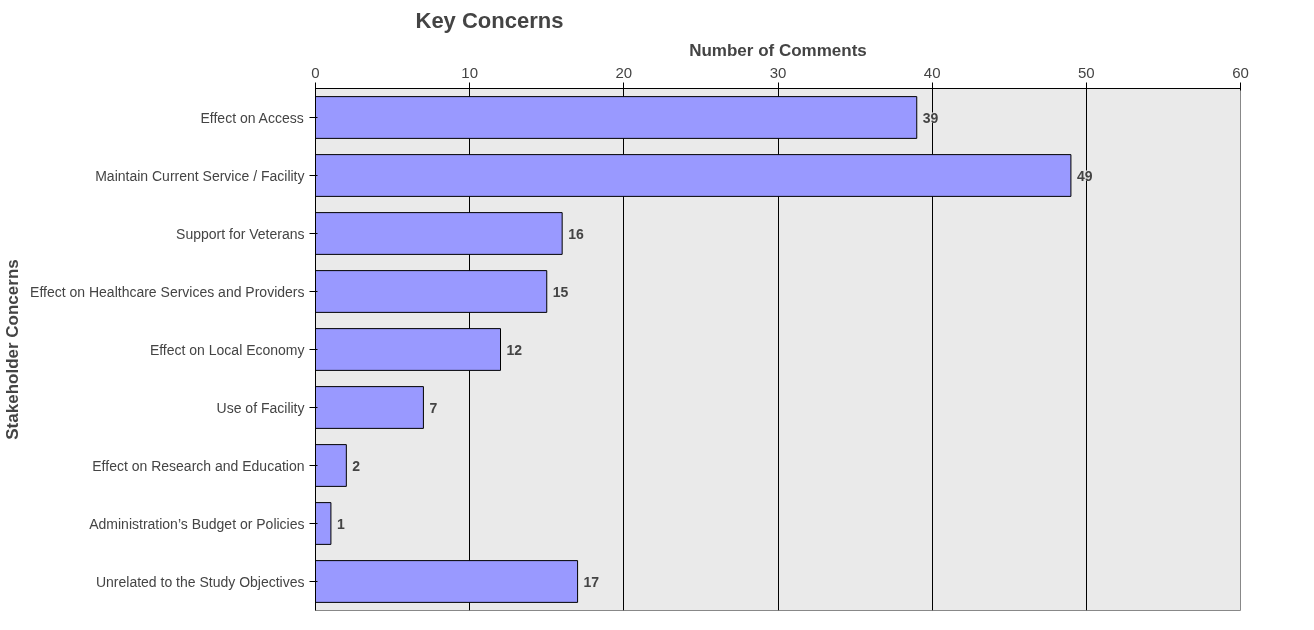 This screenshot has width=1314, height=630. What do you see at coordinates (200, 581) in the screenshot?
I see `y-tick-label: Unrelated to the Study Objectives` at bounding box center [200, 581].